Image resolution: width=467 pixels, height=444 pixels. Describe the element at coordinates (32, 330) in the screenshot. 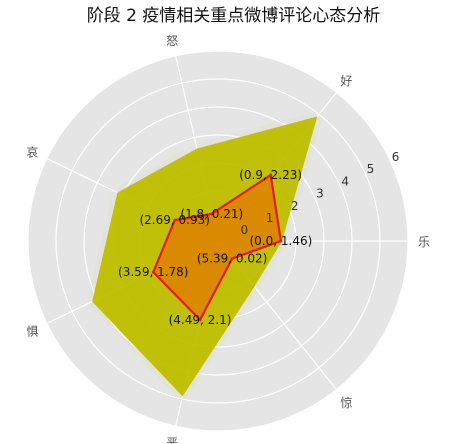

I see `axis-label-4: 惧` at that location.